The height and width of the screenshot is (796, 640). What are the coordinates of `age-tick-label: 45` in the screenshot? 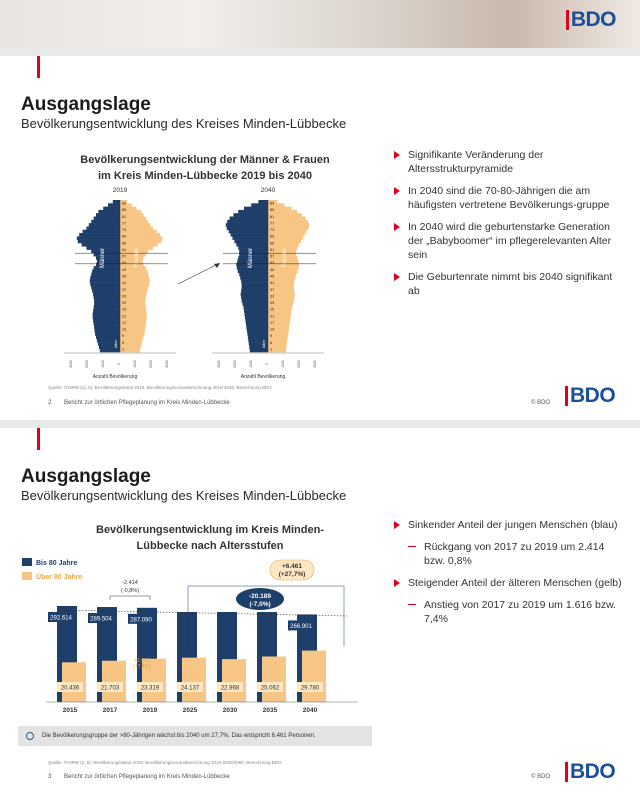 It's located at (124, 277).